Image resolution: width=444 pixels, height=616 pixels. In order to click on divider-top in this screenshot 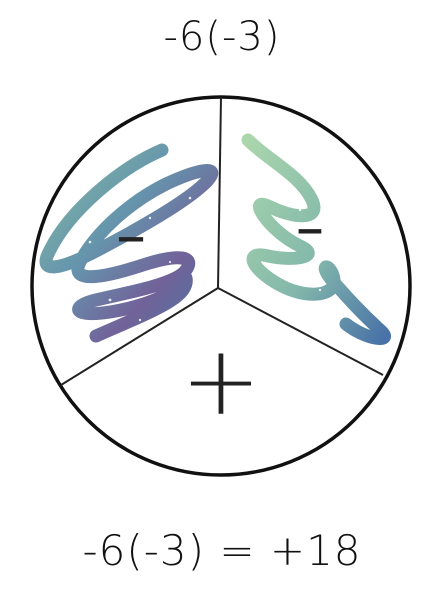, I will do `click(219, 192)`.